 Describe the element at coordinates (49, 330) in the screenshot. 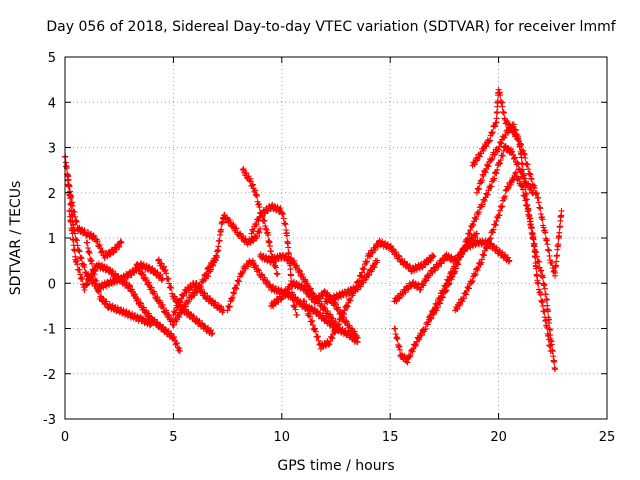

I see `y-tick-label: -1` at that location.